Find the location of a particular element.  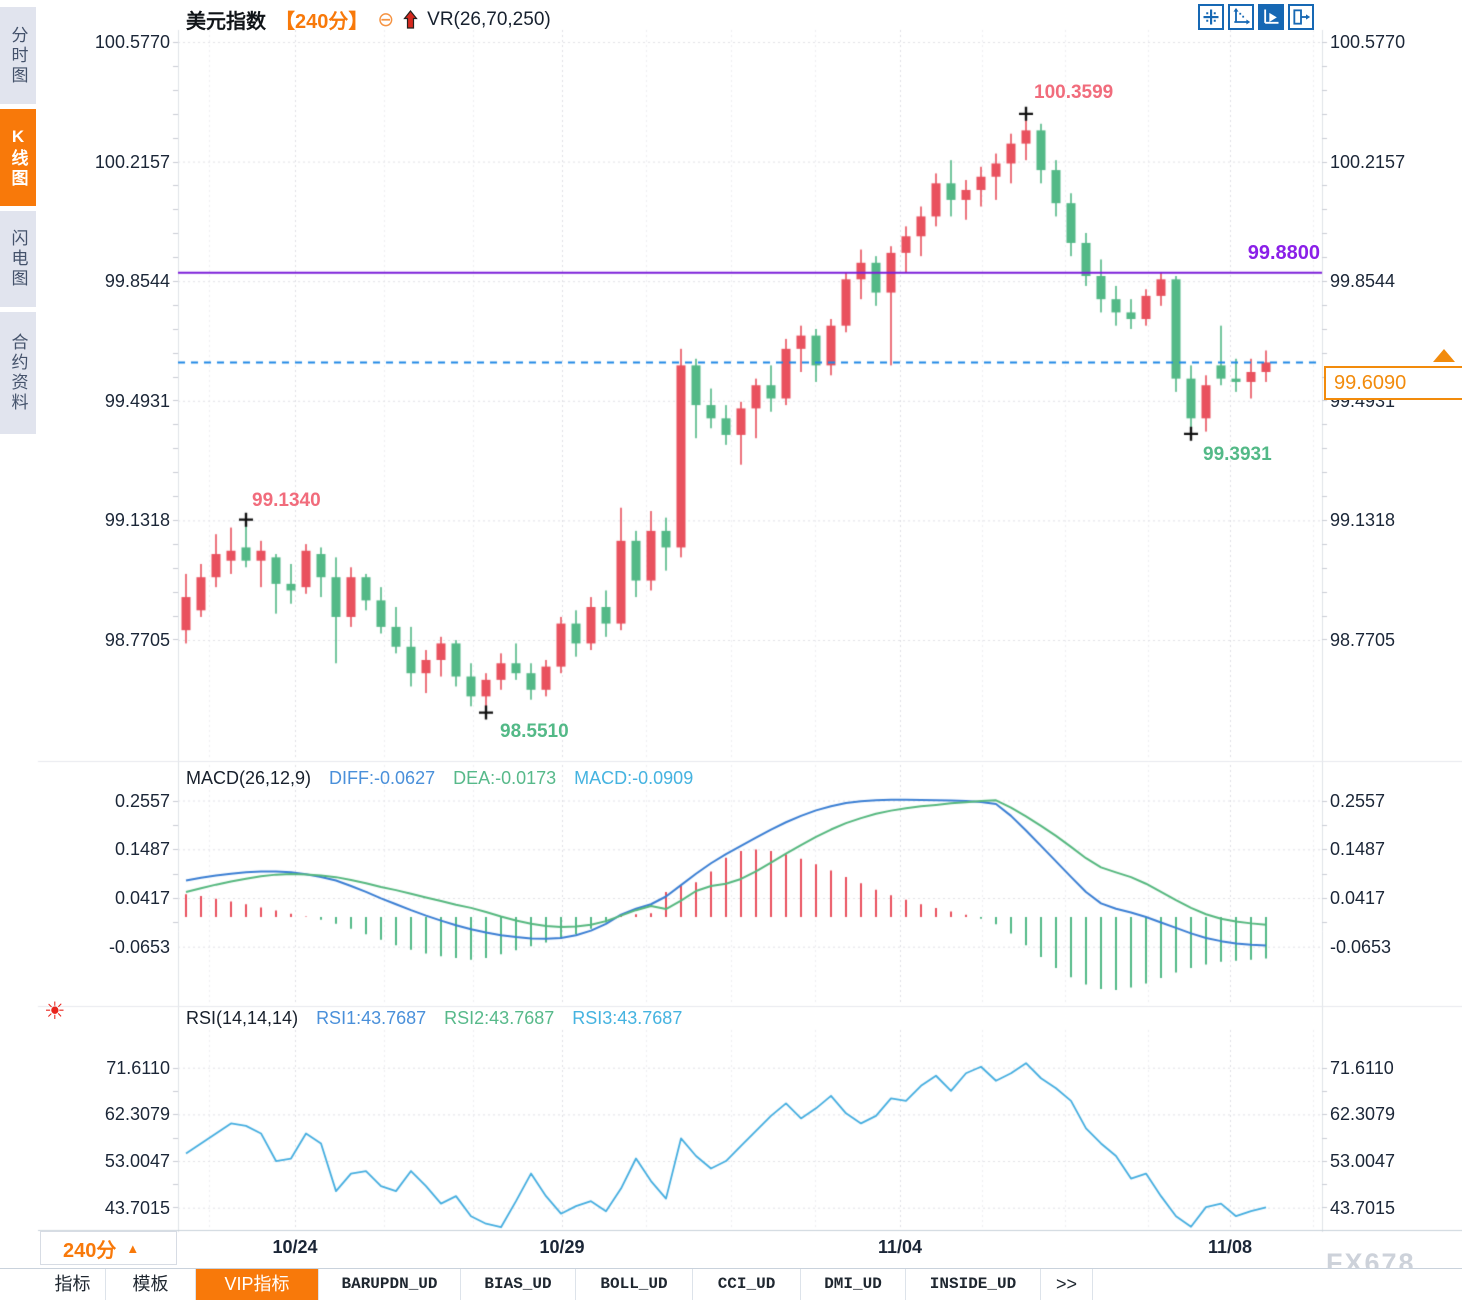

macd-diff-value: DIFF:-0.0627 is located at coordinates (382, 778).